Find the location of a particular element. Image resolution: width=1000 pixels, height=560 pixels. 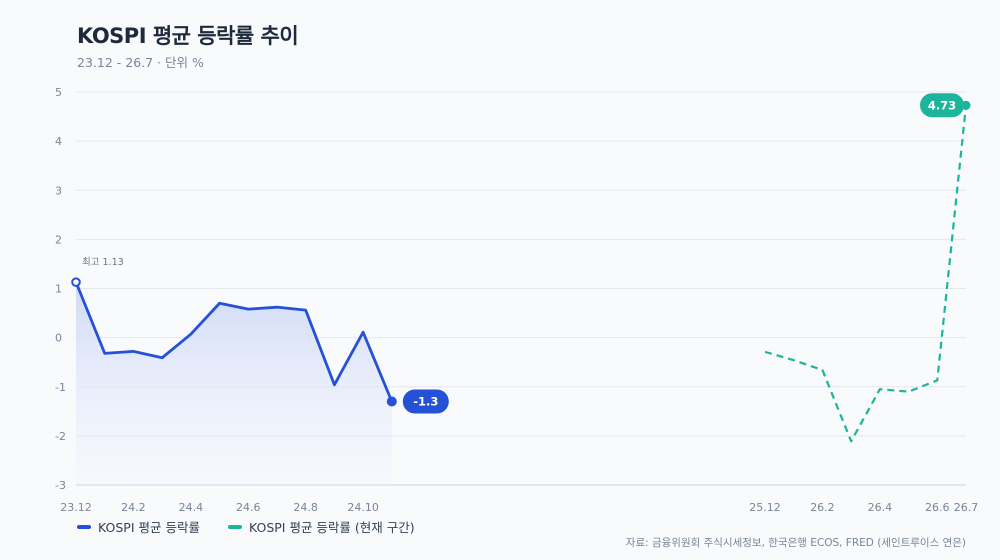

series-line-current is located at coordinates (866, 274).